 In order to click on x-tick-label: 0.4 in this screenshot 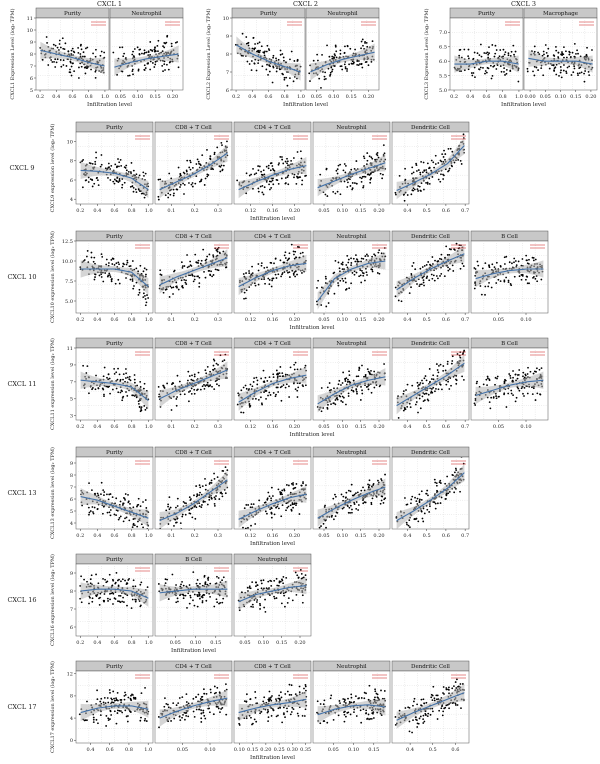, I will do `click(97, 211)`.